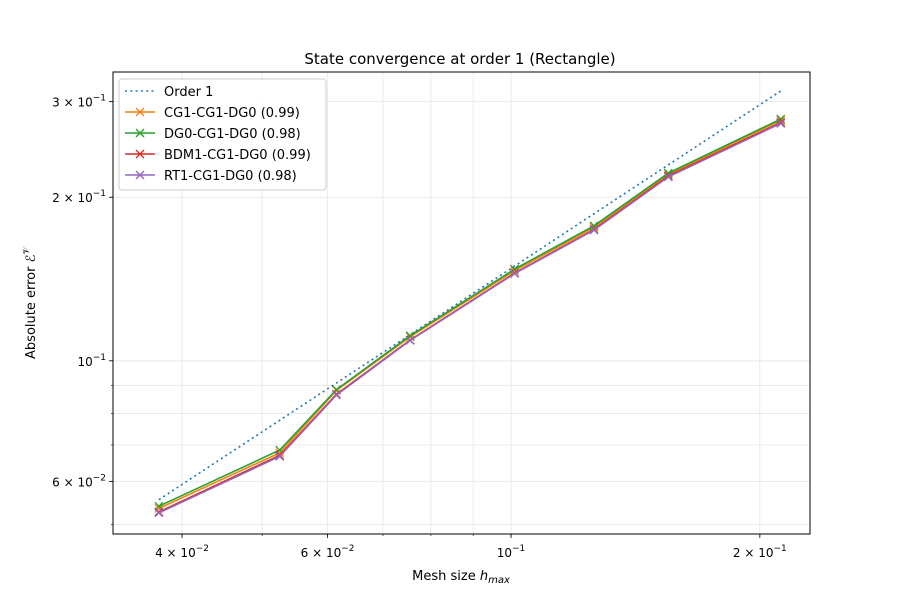 This screenshot has height=600, width=900. Describe the element at coordinates (82, 309) in the screenshot. I see `y-axis-ticks: 6 × 10−2 10−1 2 × 10−1 3 × 10−1` at that location.